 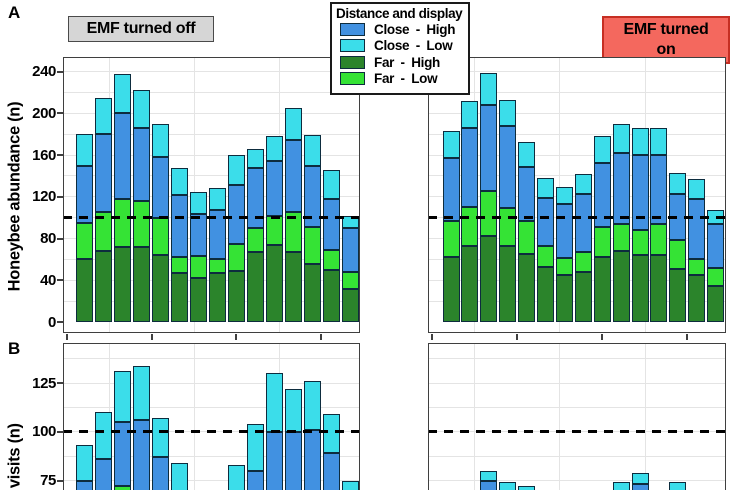 I want to click on panel-b-letter: B, so click(x=14, y=348).